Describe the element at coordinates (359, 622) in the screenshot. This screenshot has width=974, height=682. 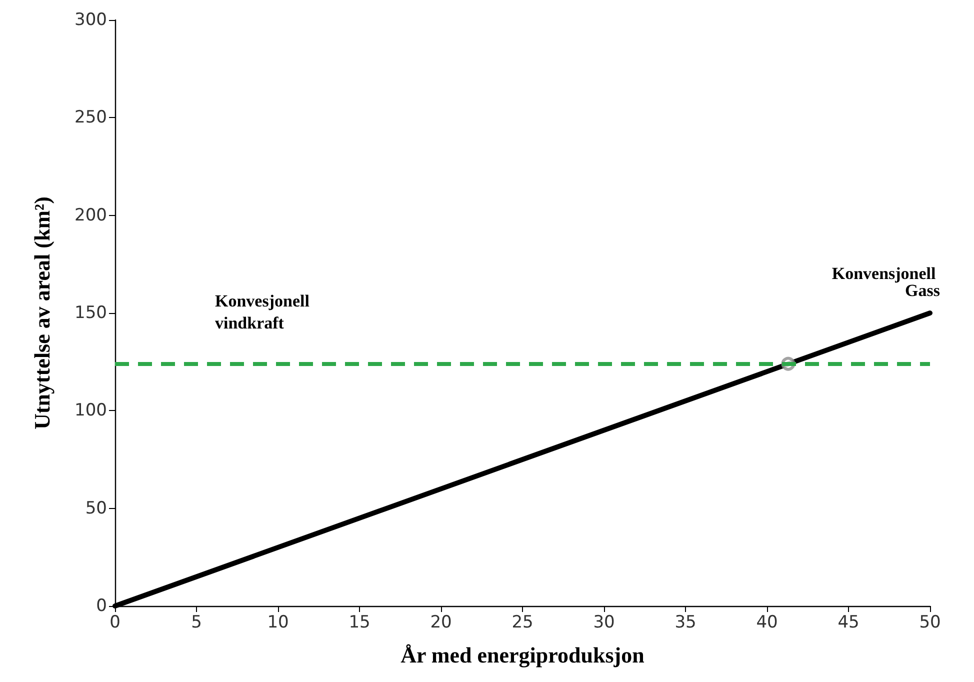
I see `x-tick-label: 15` at that location.